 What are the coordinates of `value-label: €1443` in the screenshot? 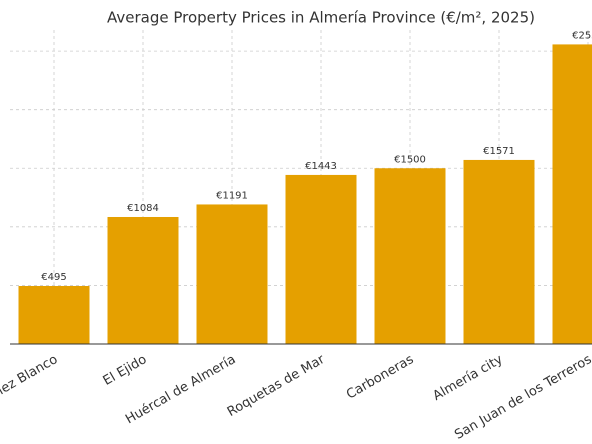 It's located at (321, 166).